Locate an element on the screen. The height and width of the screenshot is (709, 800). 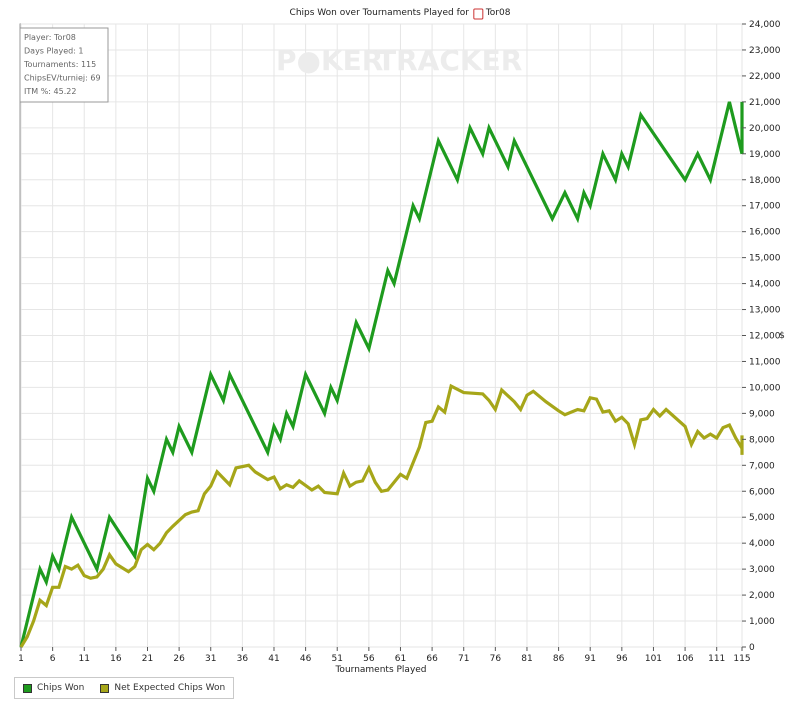
y-tick-label: 7,000 is located at coordinates (762, 466).